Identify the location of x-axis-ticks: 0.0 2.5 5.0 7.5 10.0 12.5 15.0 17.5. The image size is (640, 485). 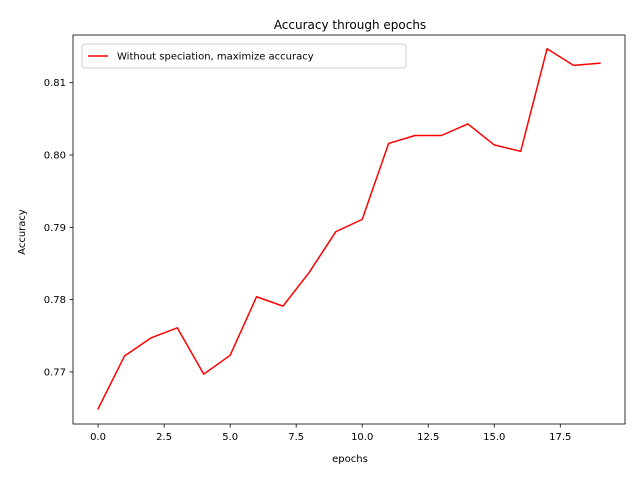
(330, 433).